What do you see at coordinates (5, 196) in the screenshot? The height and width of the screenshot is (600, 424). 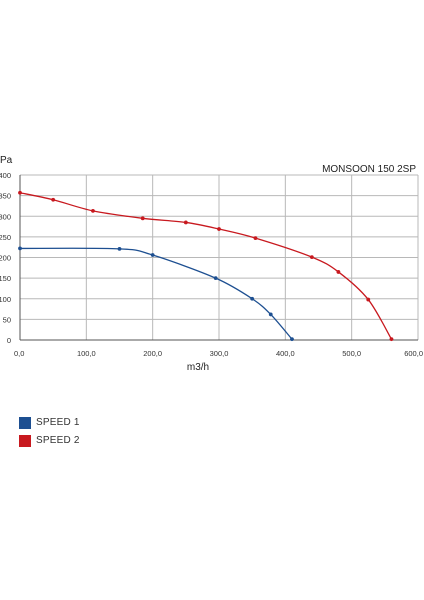 I see `y-tick-label: 350` at bounding box center [5, 196].